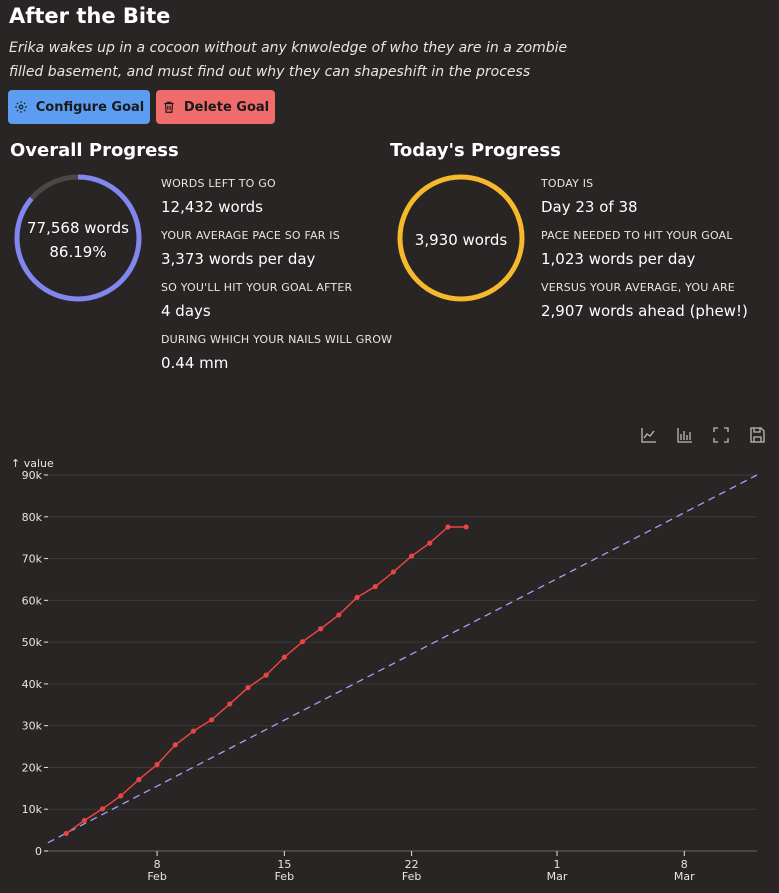  Describe the element at coordinates (238, 259) in the screenshot. I see `overall-stat-value: 3,373 words per day` at that location.